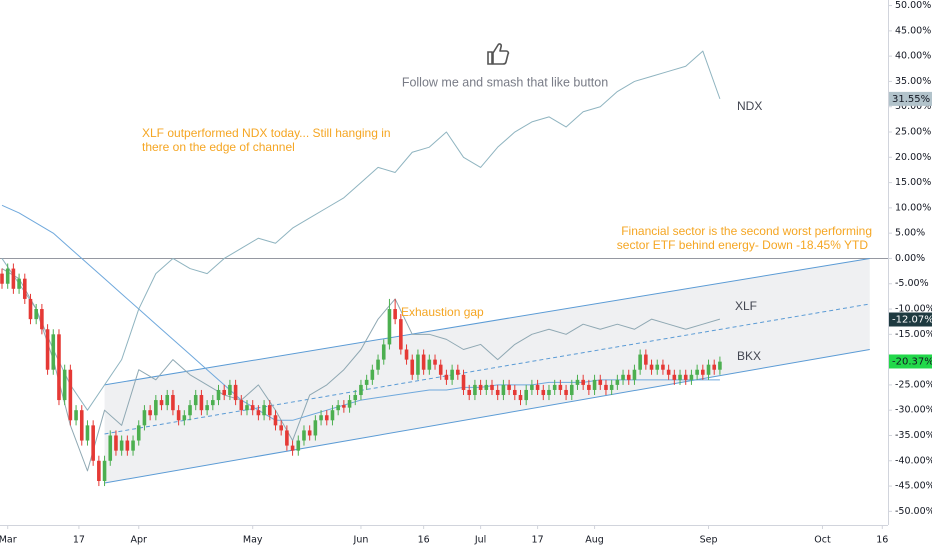 This screenshot has width=932, height=550. I want to click on thumbs-up-icon, so click(498, 54).